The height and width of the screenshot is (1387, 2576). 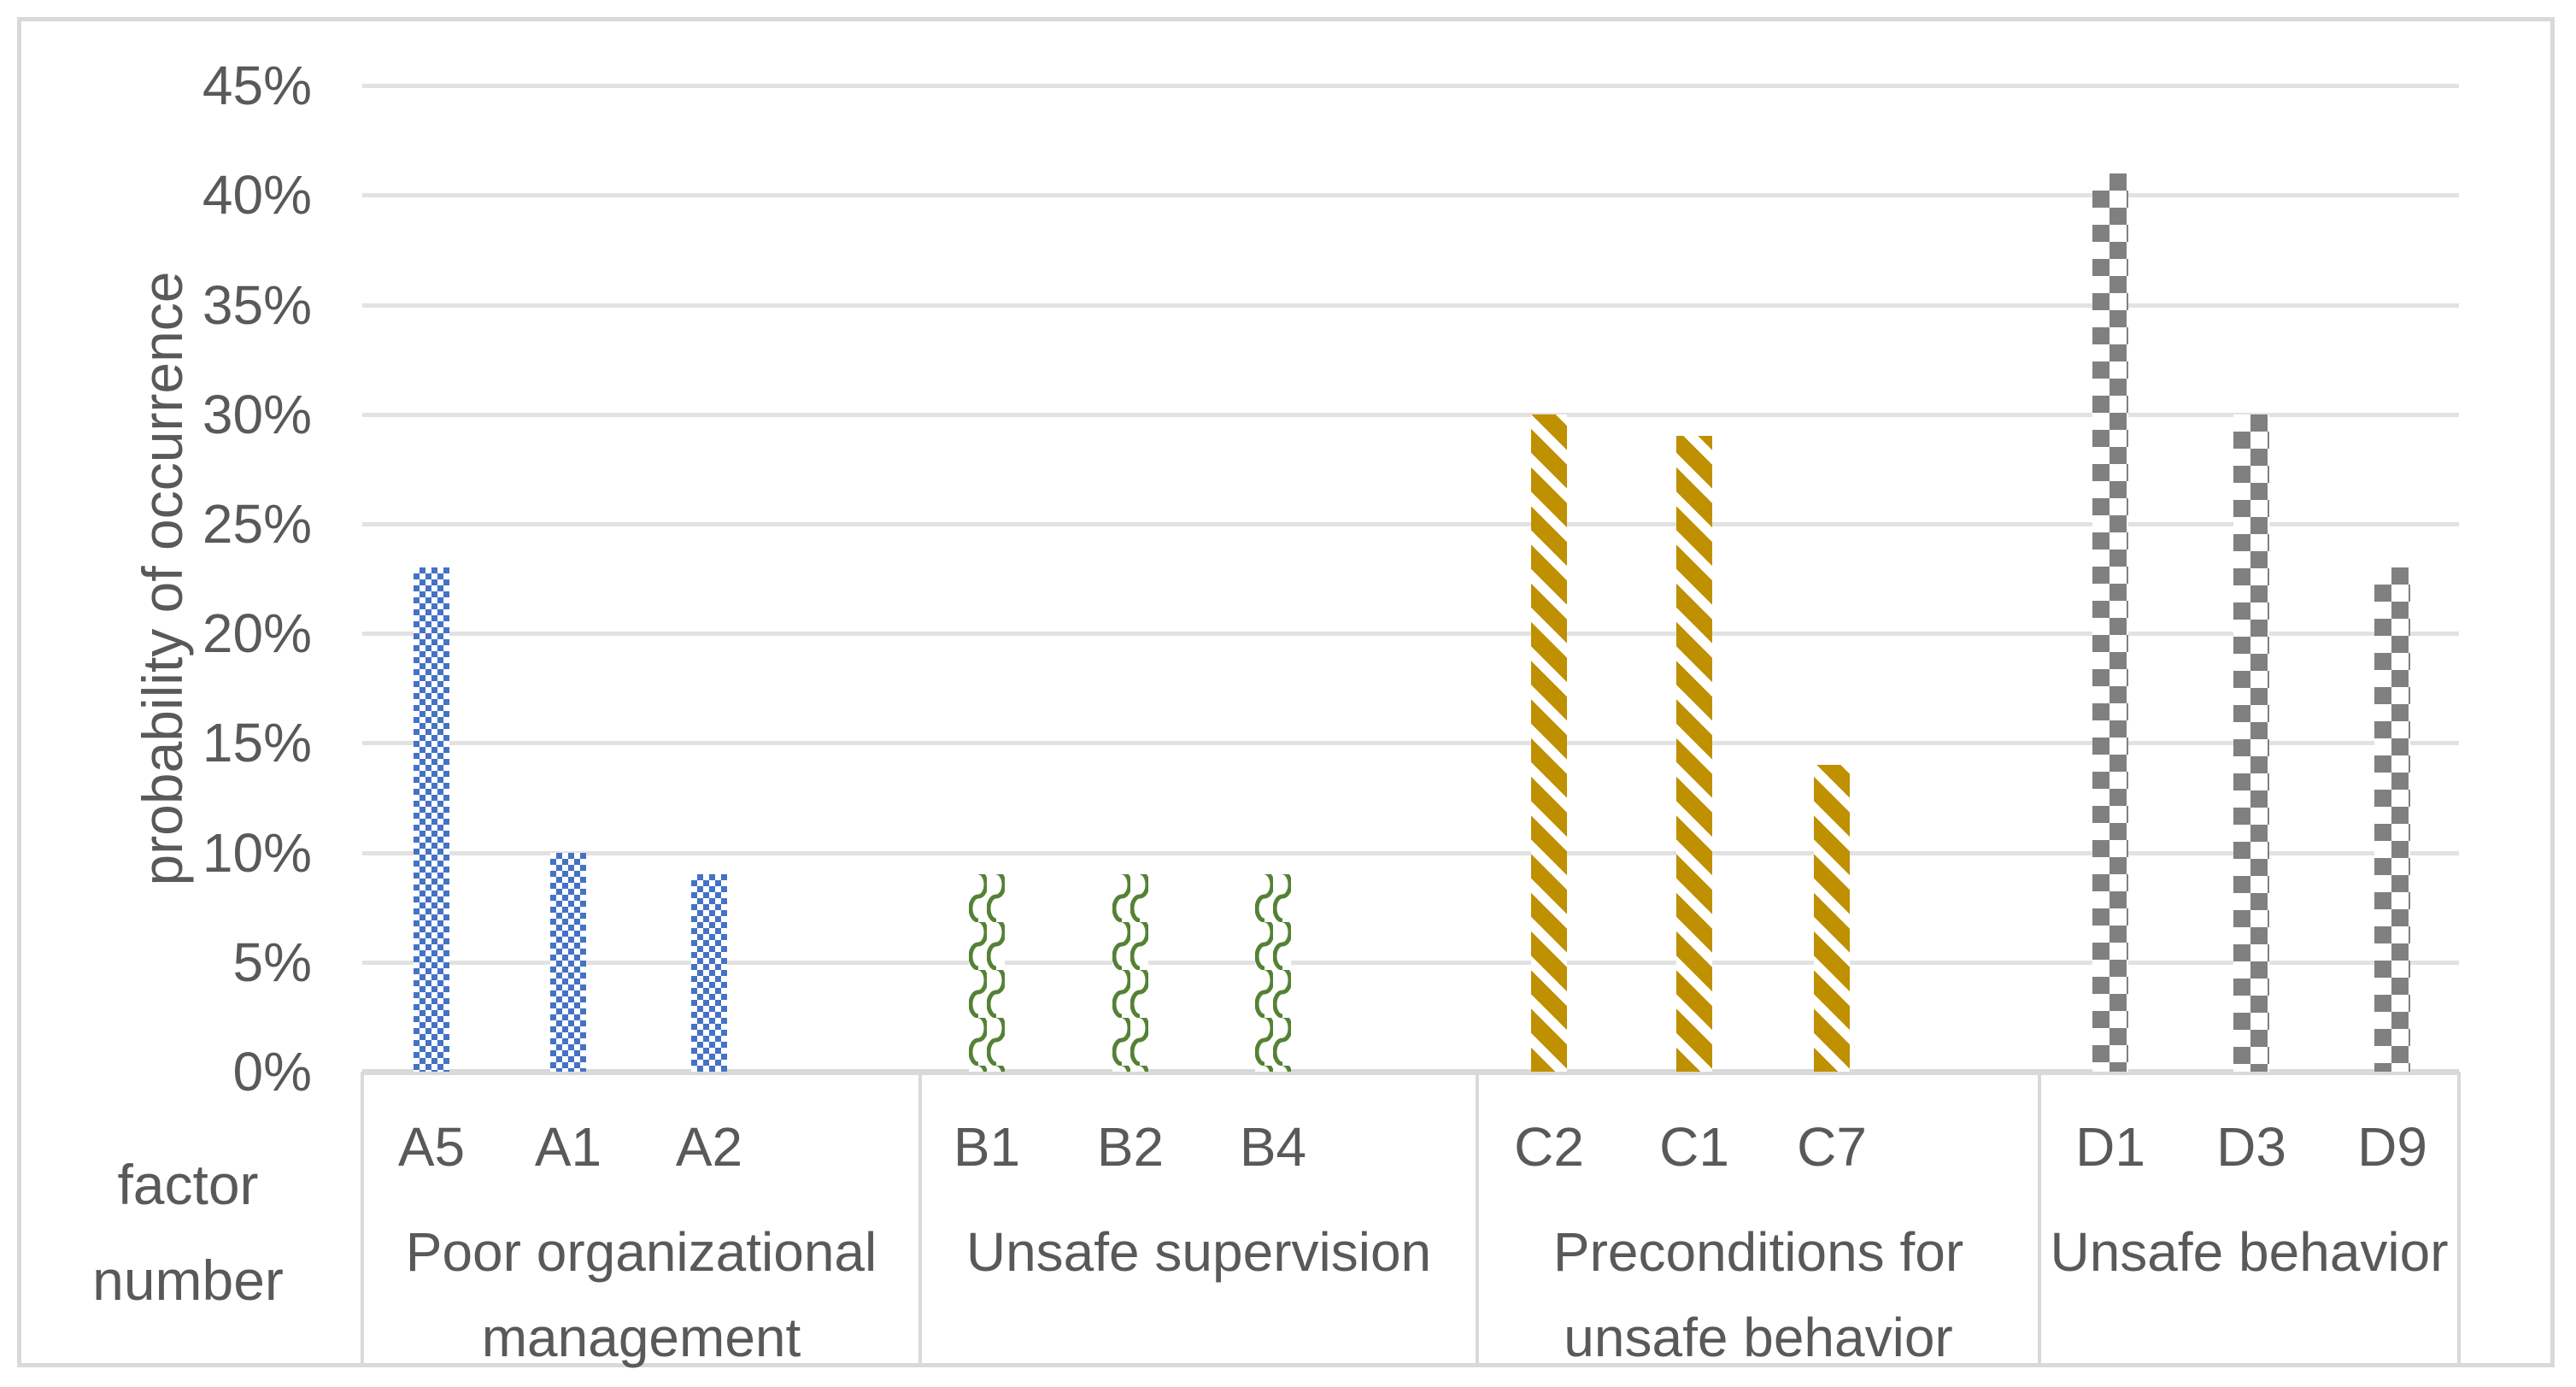 I want to click on bar-A5, so click(x=431, y=819).